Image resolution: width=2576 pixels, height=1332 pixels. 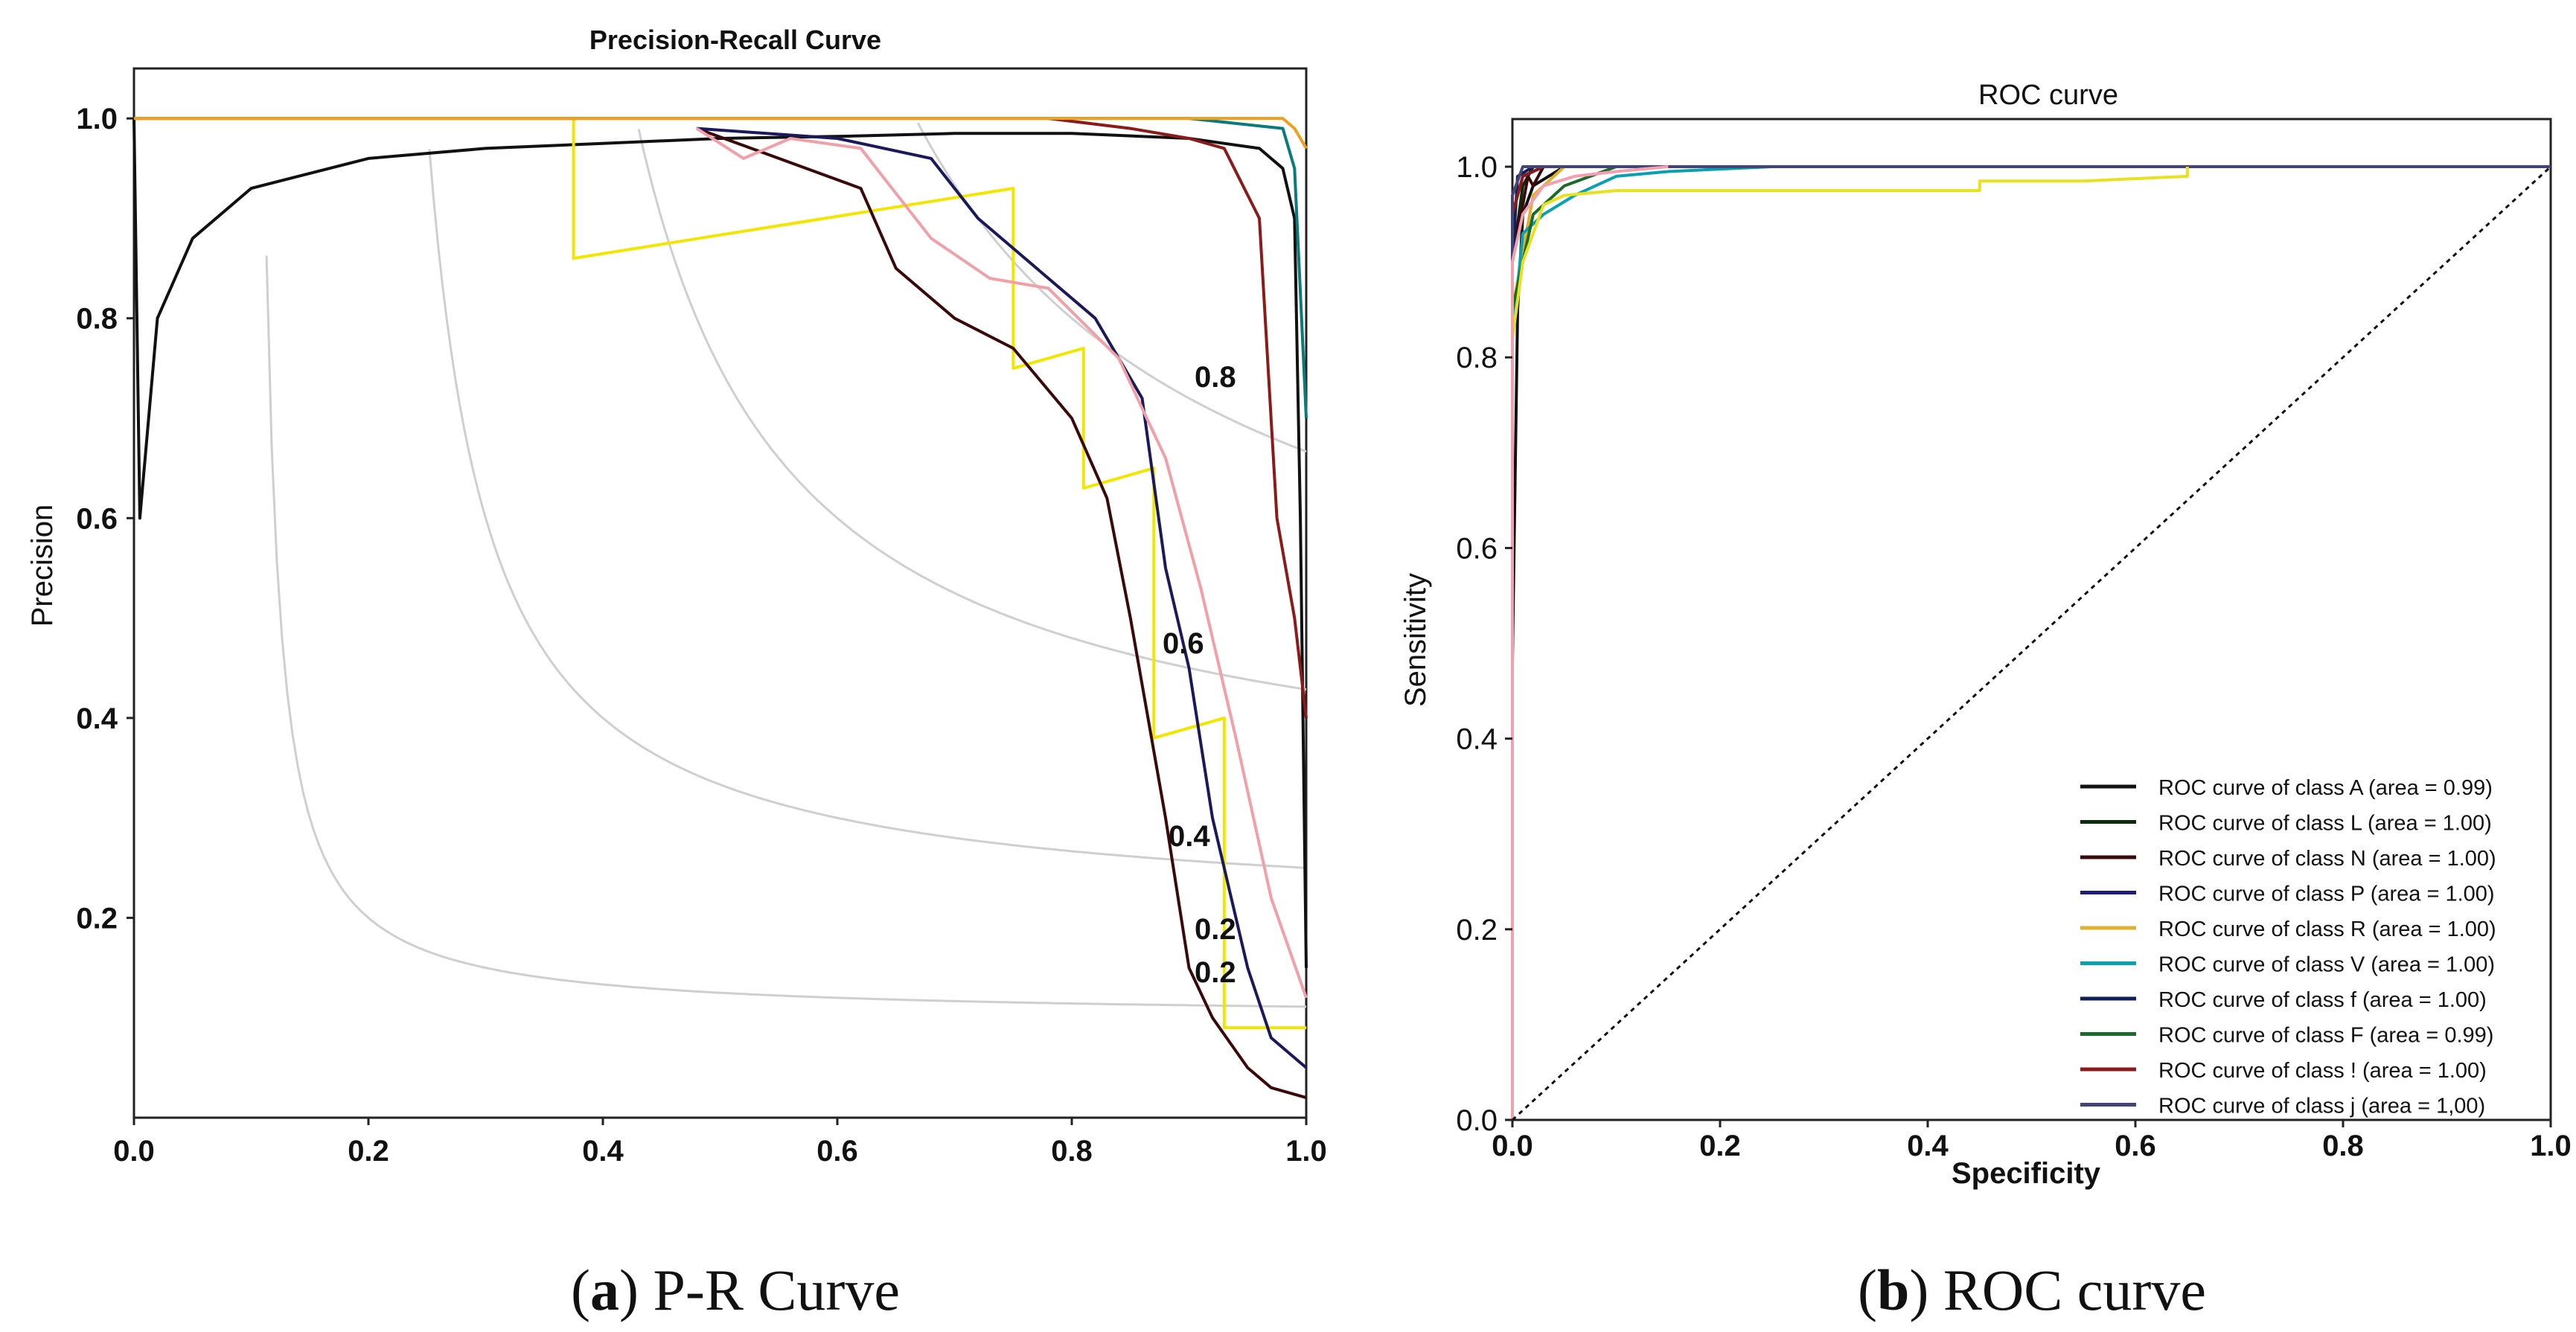 I want to click on iso-label-0-4: 0.4, so click(x=1190, y=836).